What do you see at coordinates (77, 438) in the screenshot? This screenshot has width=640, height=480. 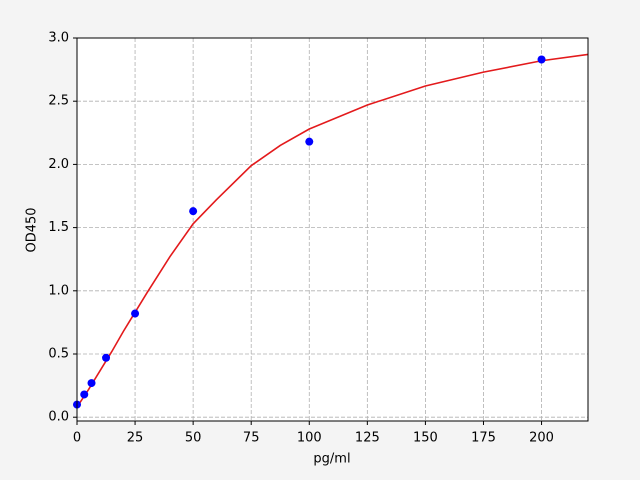 I see `x-tick-label: 0` at bounding box center [77, 438].